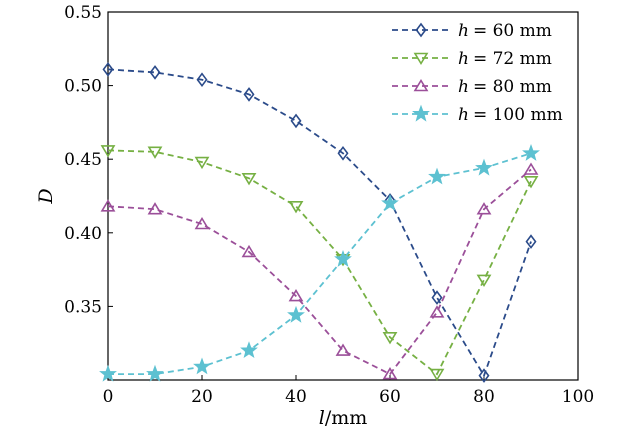 Image resolution: width=630 pixels, height=433 pixels. Describe the element at coordinates (202, 397) in the screenshot. I see `x-tick-label: 20` at that location.